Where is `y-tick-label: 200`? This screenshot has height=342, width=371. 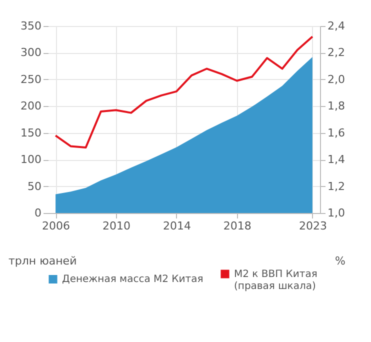 y-tick-label: 200 is located at coordinates (31, 106).